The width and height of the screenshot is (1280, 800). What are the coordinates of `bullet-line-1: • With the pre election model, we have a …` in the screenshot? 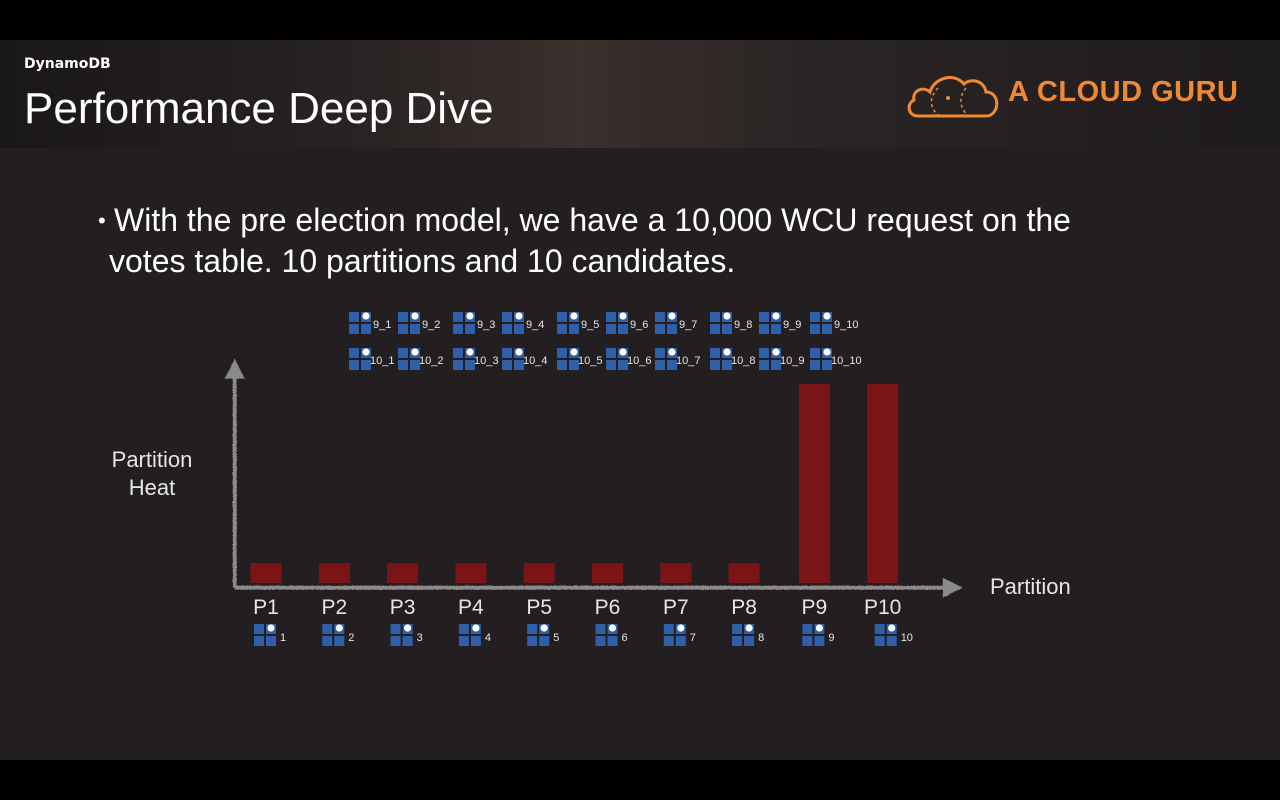 It's located at (638, 220).